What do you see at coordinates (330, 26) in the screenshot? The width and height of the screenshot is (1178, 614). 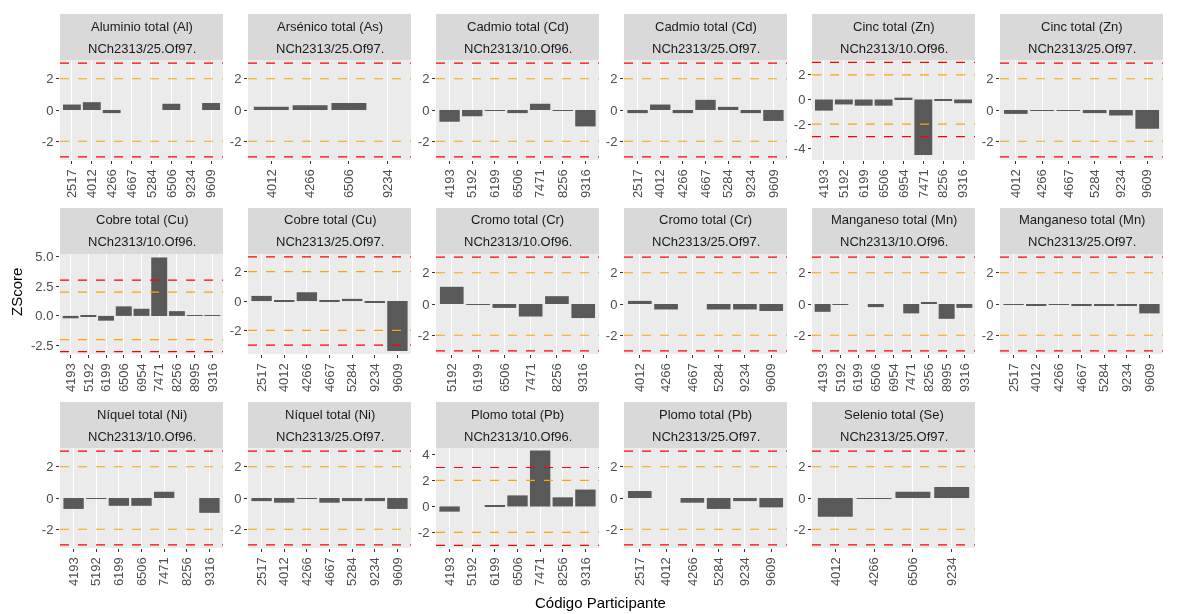 I see `chart-title: Arsénico total (As)` at bounding box center [330, 26].